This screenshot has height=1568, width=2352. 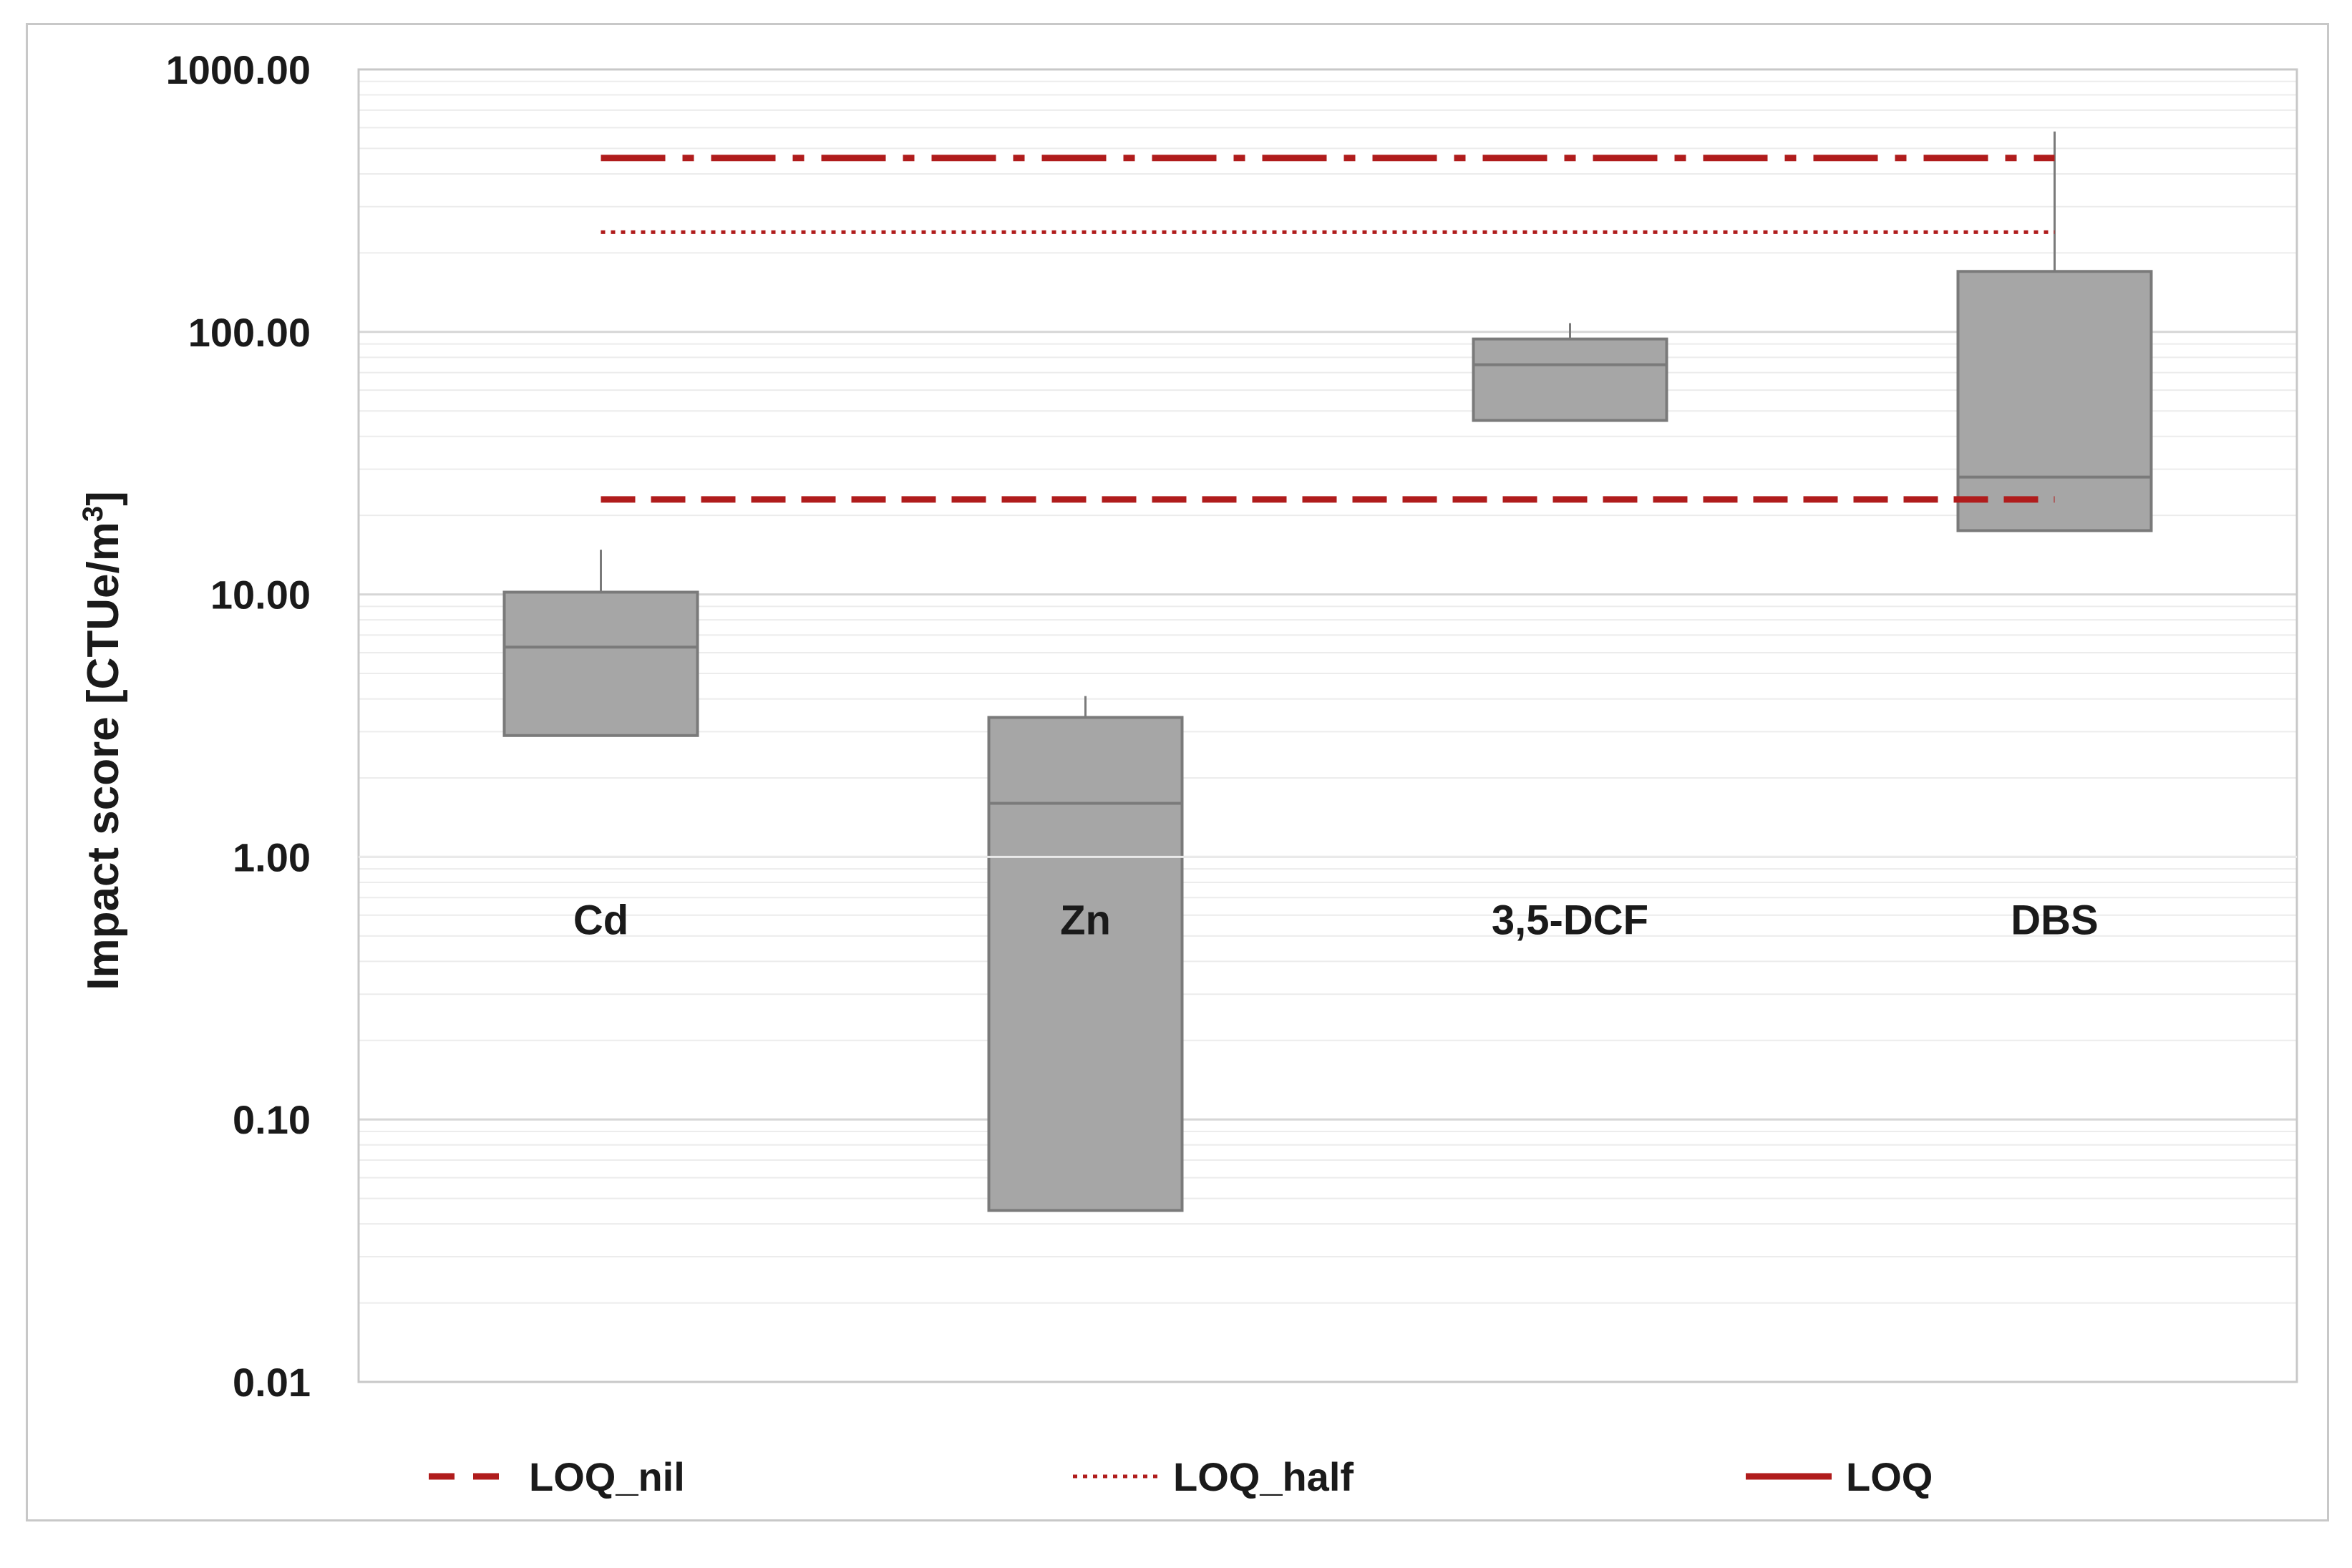 I want to click on y-axis-label: Impact score [CTUe/m3], so click(x=102, y=740).